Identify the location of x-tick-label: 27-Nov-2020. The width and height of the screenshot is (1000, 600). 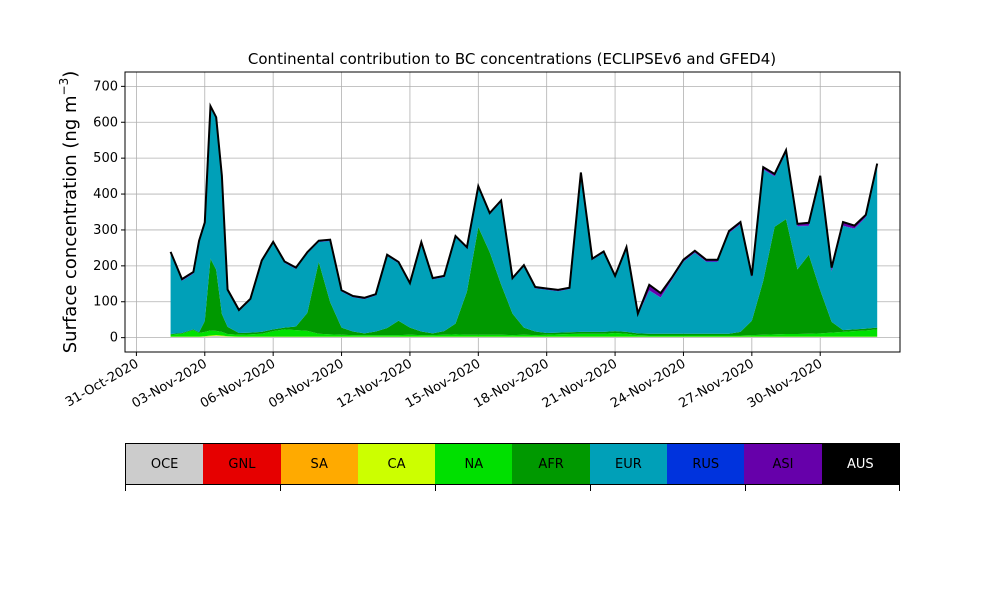
(717, 383).